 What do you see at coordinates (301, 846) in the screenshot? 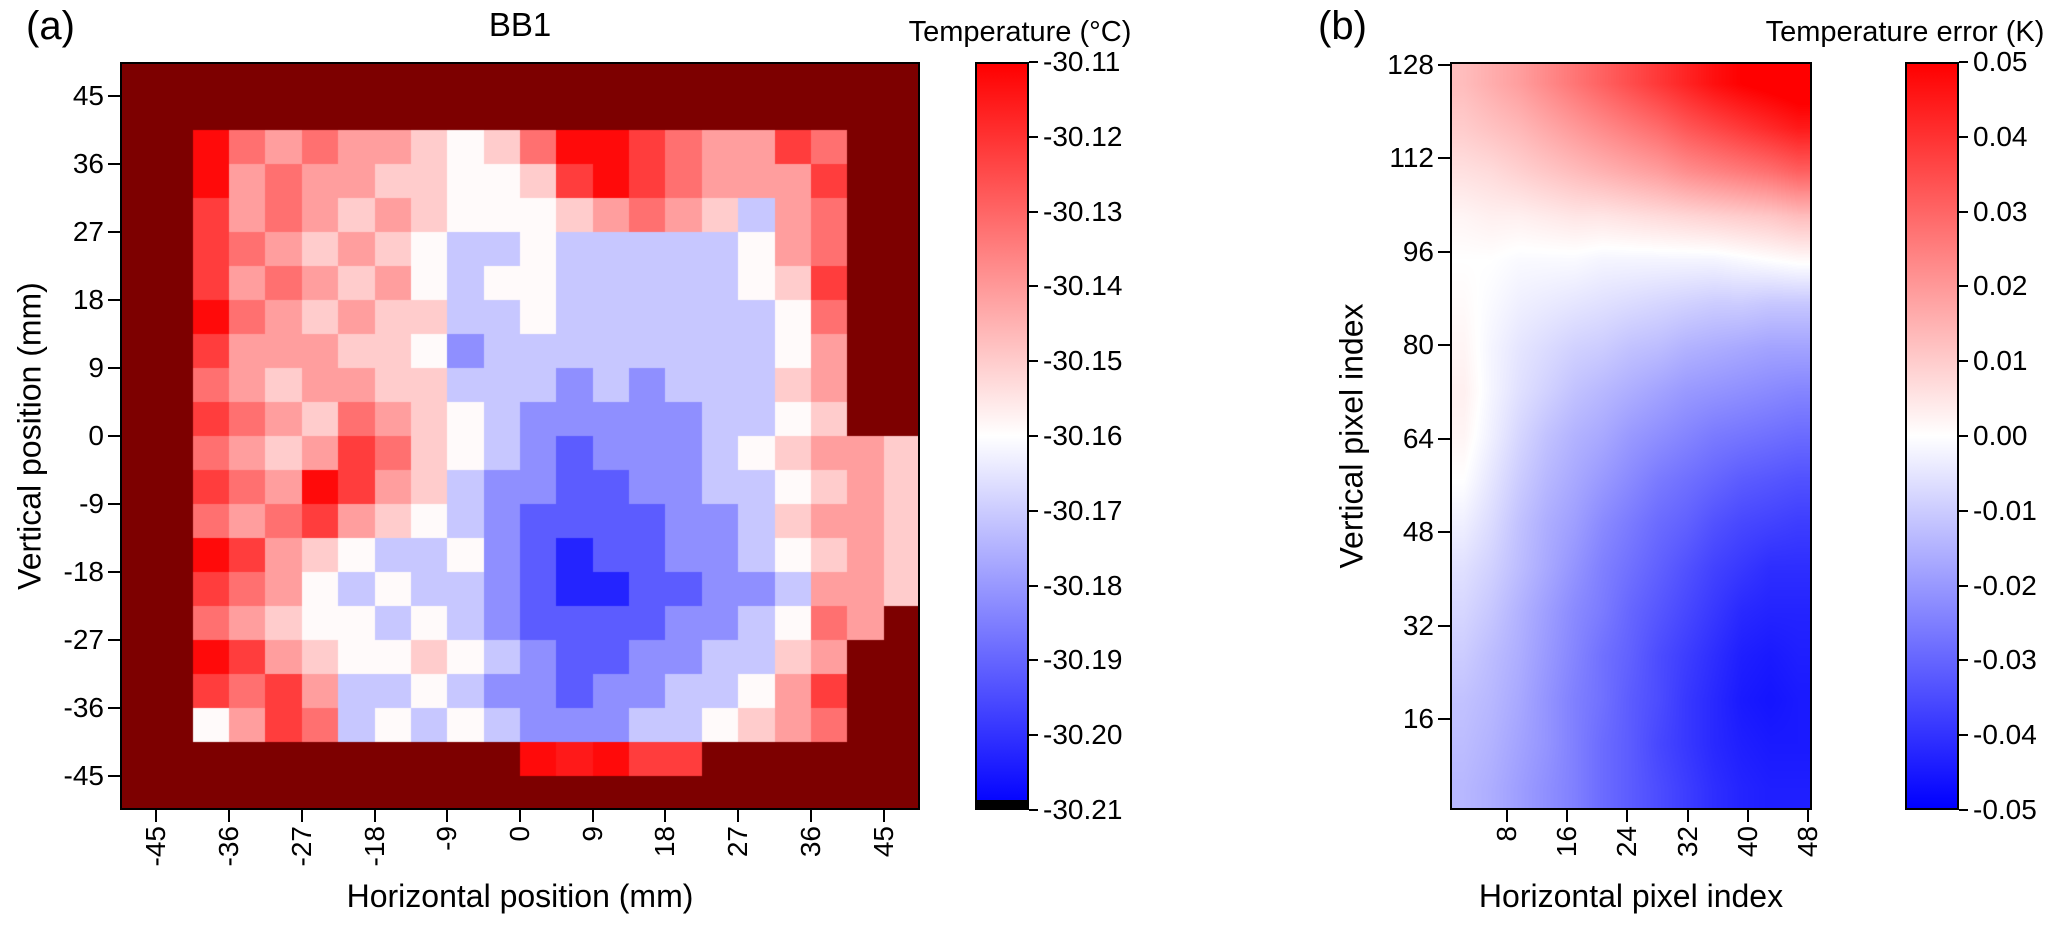
I see `x-tick-label-a: -27` at bounding box center [301, 846].